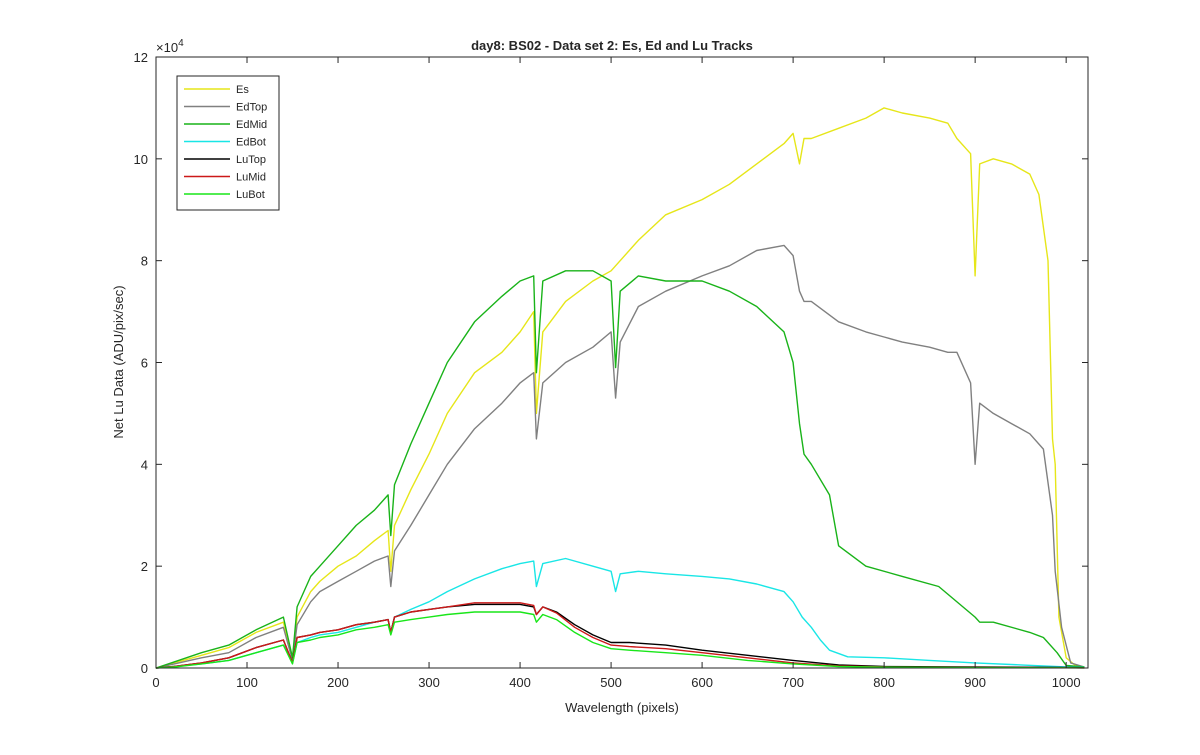 This screenshot has width=1200, height=755. Describe the element at coordinates (141, 57) in the screenshot. I see `y-tick-label: 12` at that location.